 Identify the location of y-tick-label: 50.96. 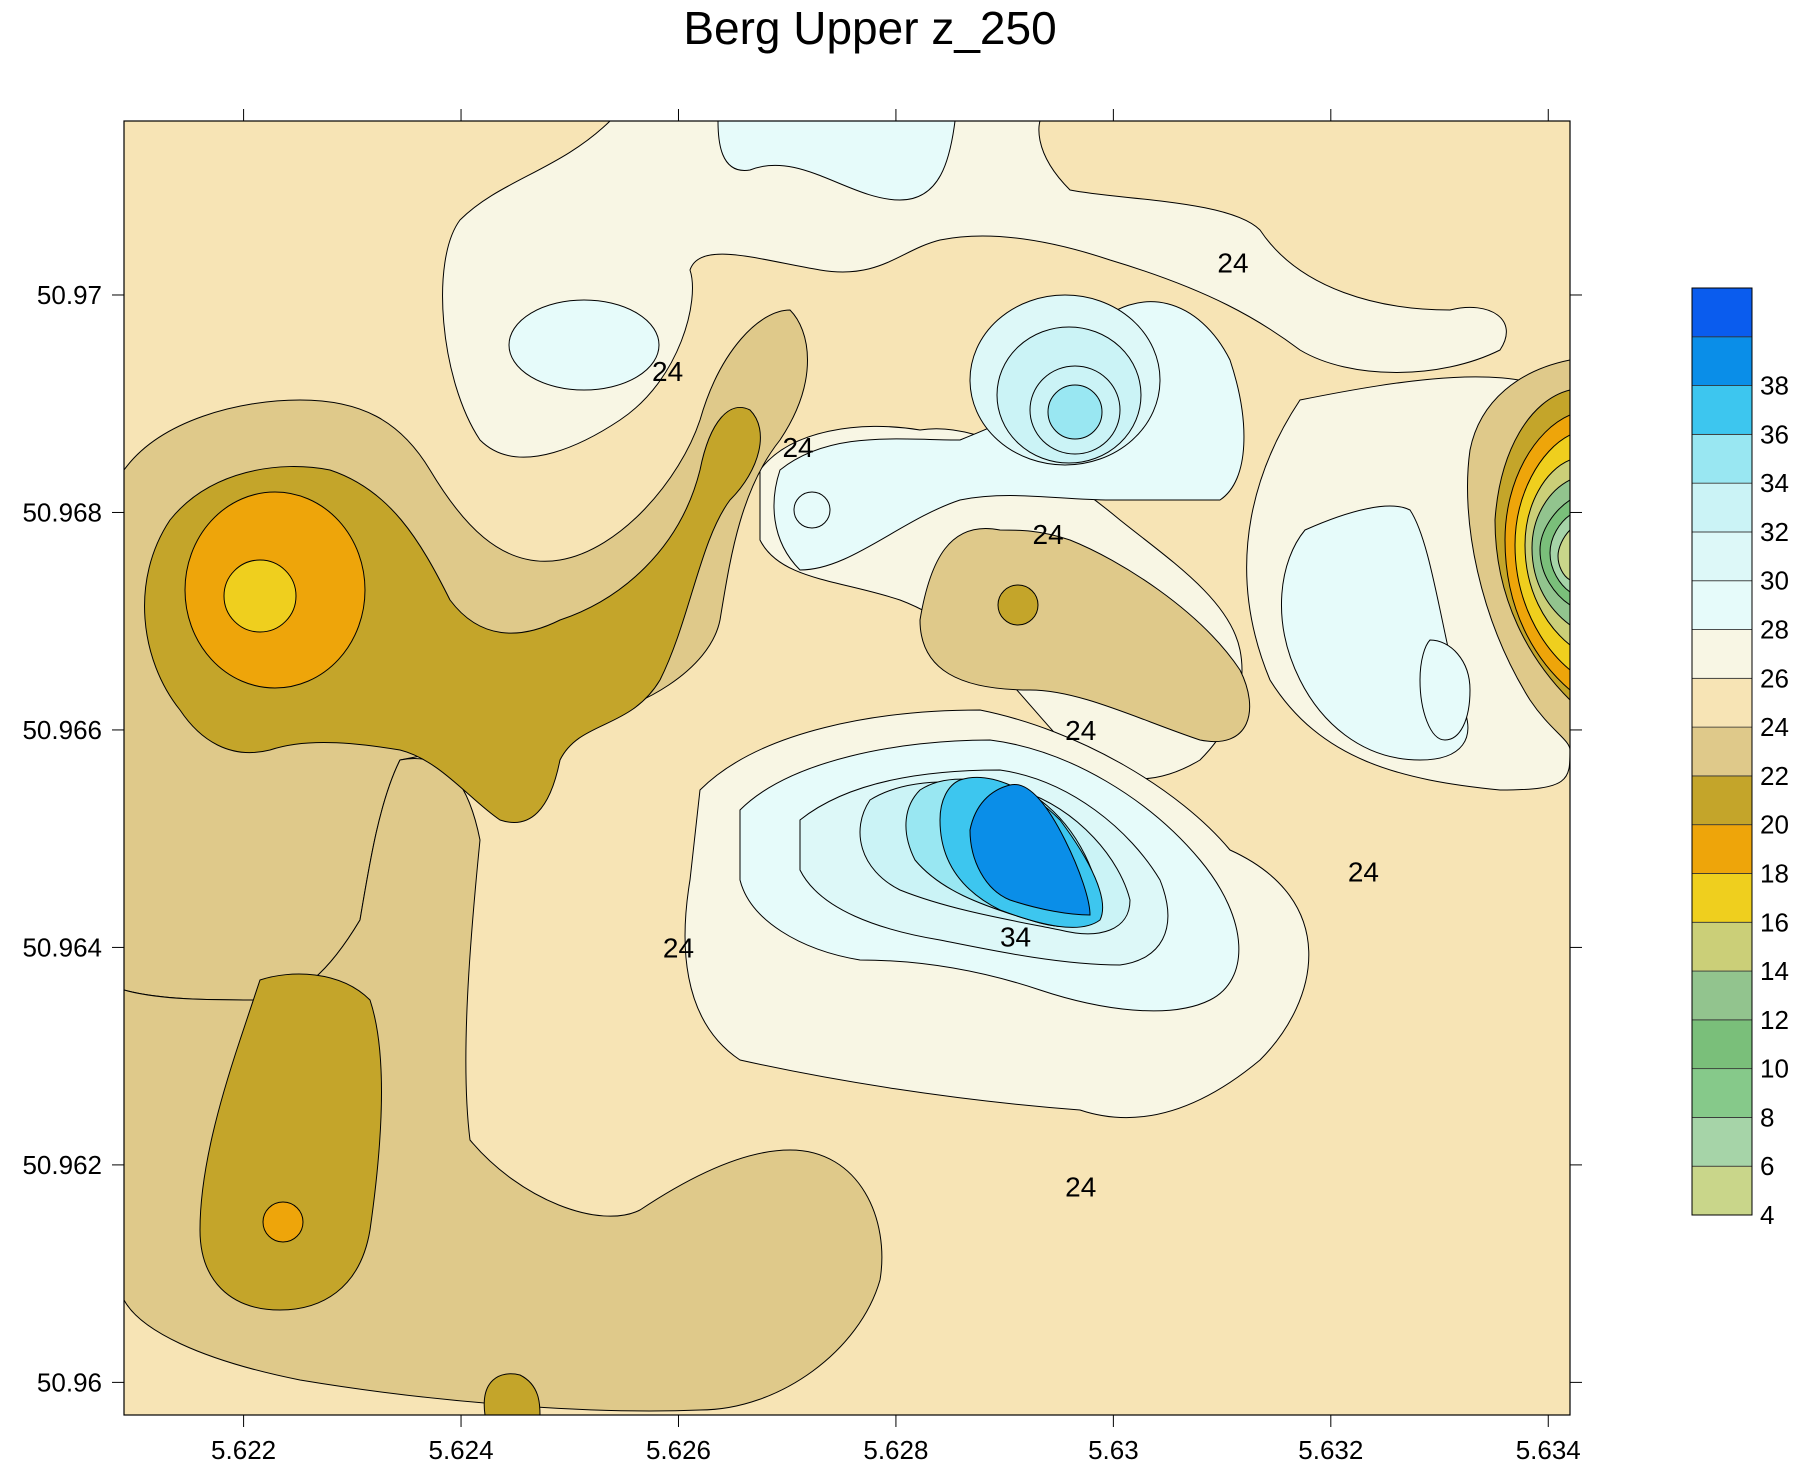
(69, 1382).